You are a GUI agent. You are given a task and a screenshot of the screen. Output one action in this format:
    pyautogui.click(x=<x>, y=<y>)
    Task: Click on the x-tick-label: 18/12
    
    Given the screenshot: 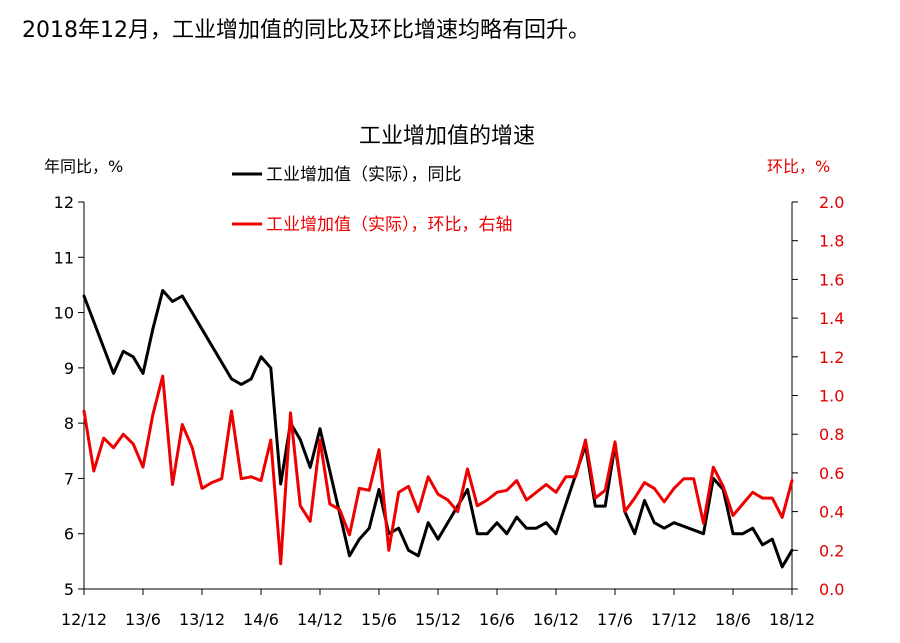 What is the action you would take?
    pyautogui.click(x=792, y=619)
    